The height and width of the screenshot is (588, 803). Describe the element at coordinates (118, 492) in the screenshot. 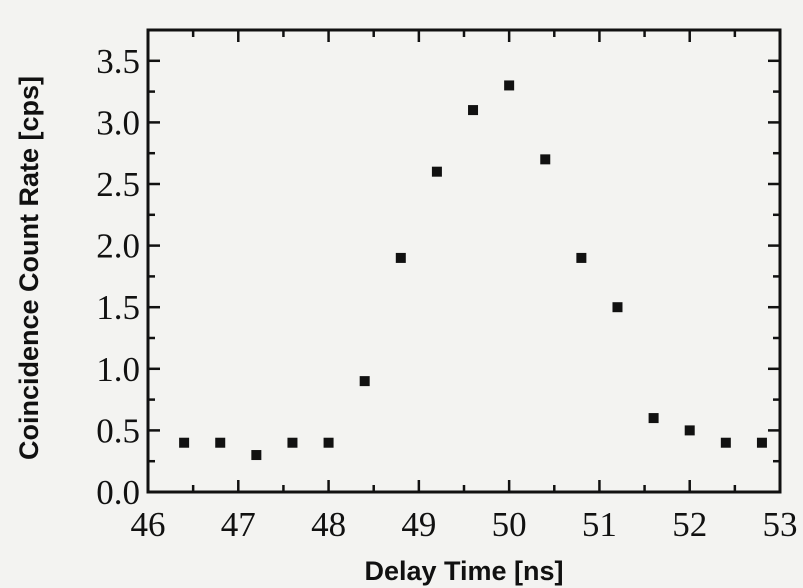

I see `y-tick-label: 0.0` at that location.